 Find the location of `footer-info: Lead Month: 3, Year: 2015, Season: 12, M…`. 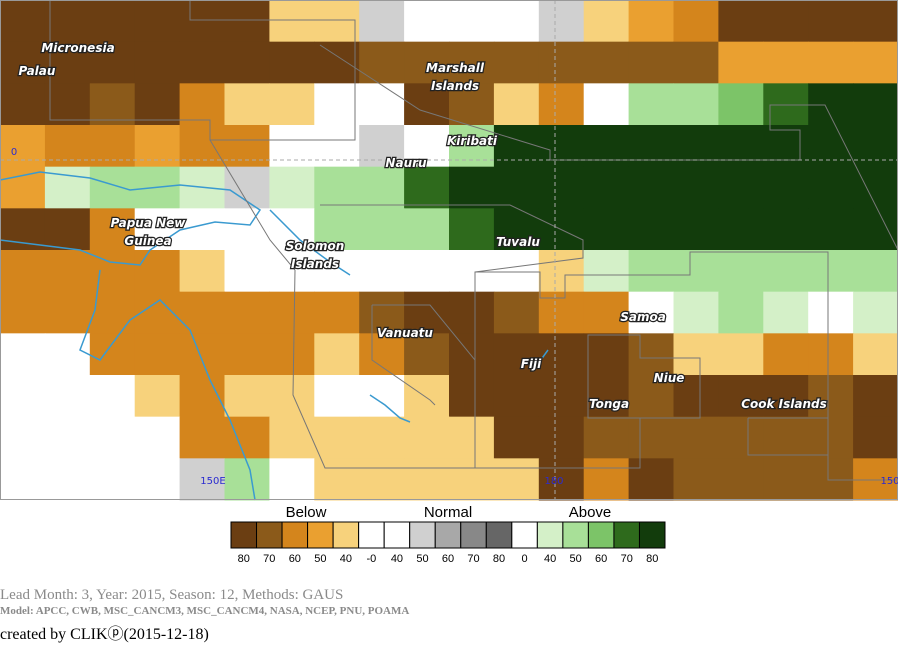

footer-info: Lead Month: 3, Year: 2015, Season: 12, M… is located at coordinates (171, 595).